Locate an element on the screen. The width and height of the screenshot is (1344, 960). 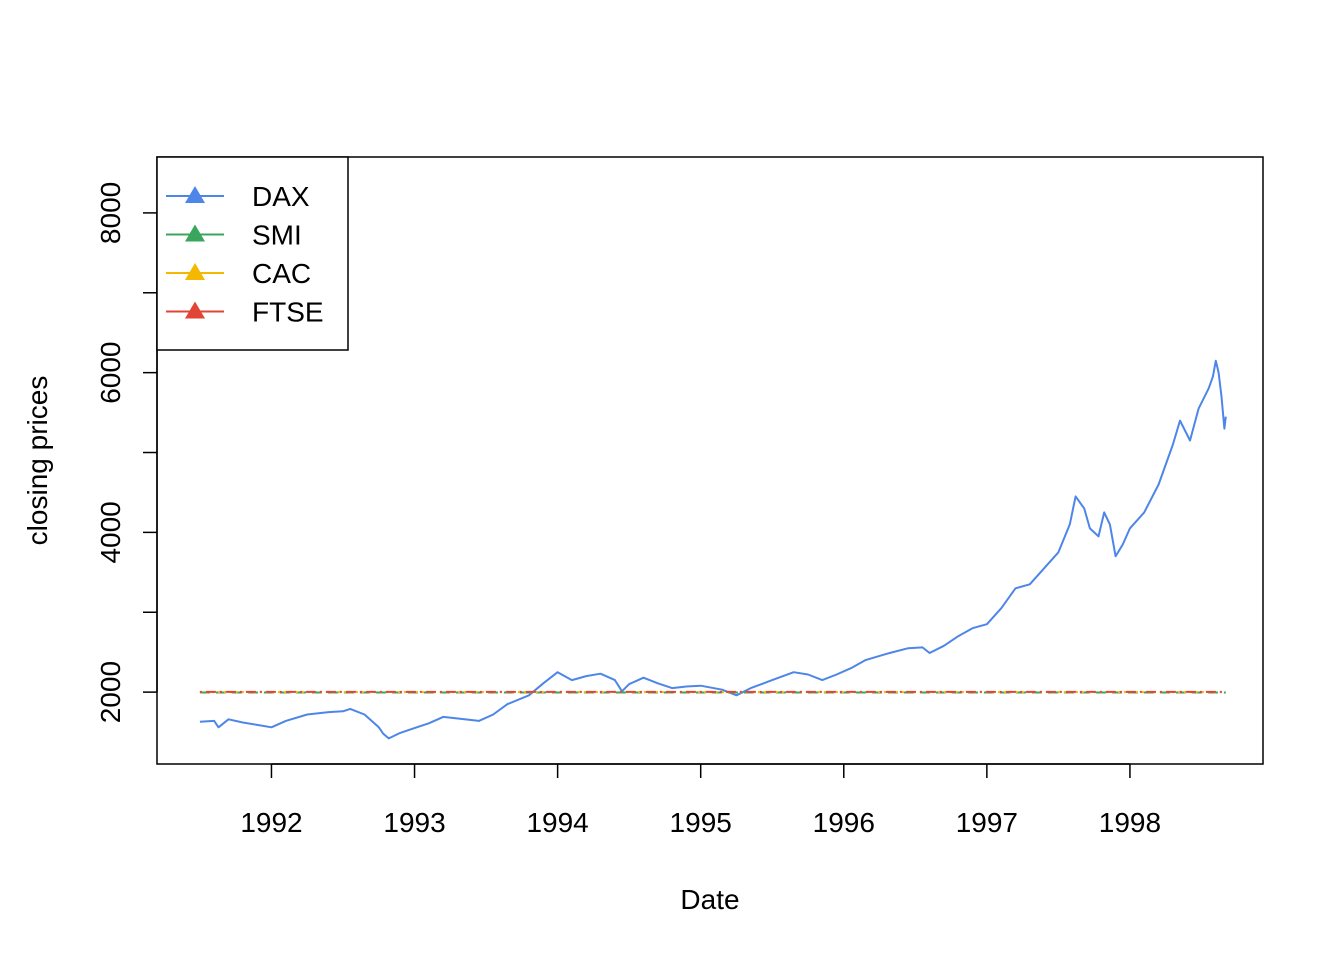
legend-item-smi: SMI is located at coordinates (234, 235).